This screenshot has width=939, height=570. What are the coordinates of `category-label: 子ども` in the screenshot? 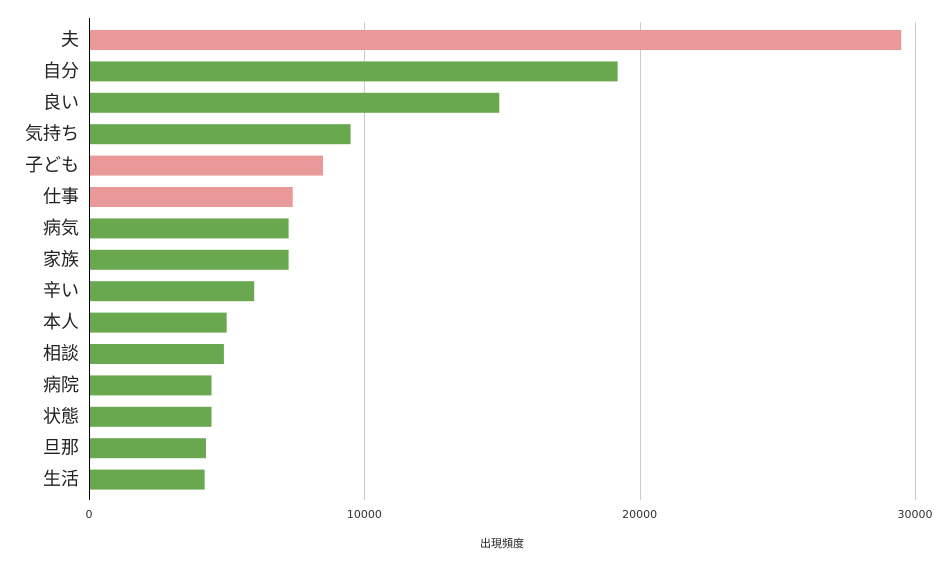 It's located at (52, 165).